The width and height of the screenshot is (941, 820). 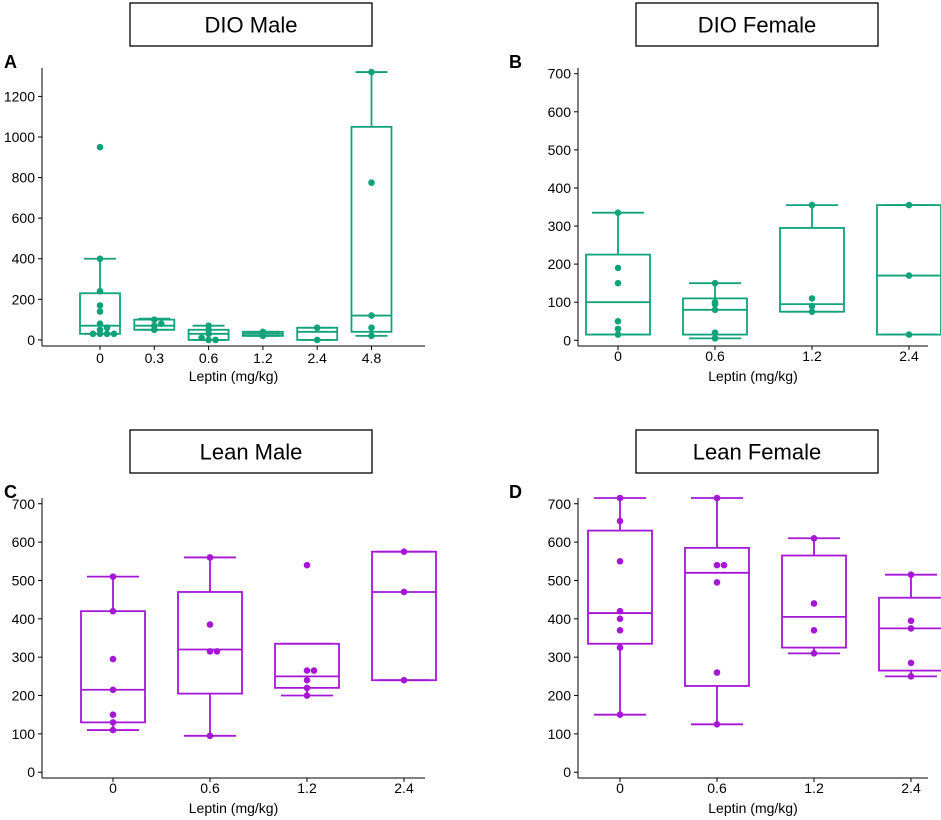 I want to click on y-tick-label: 300, so click(x=24, y=657).